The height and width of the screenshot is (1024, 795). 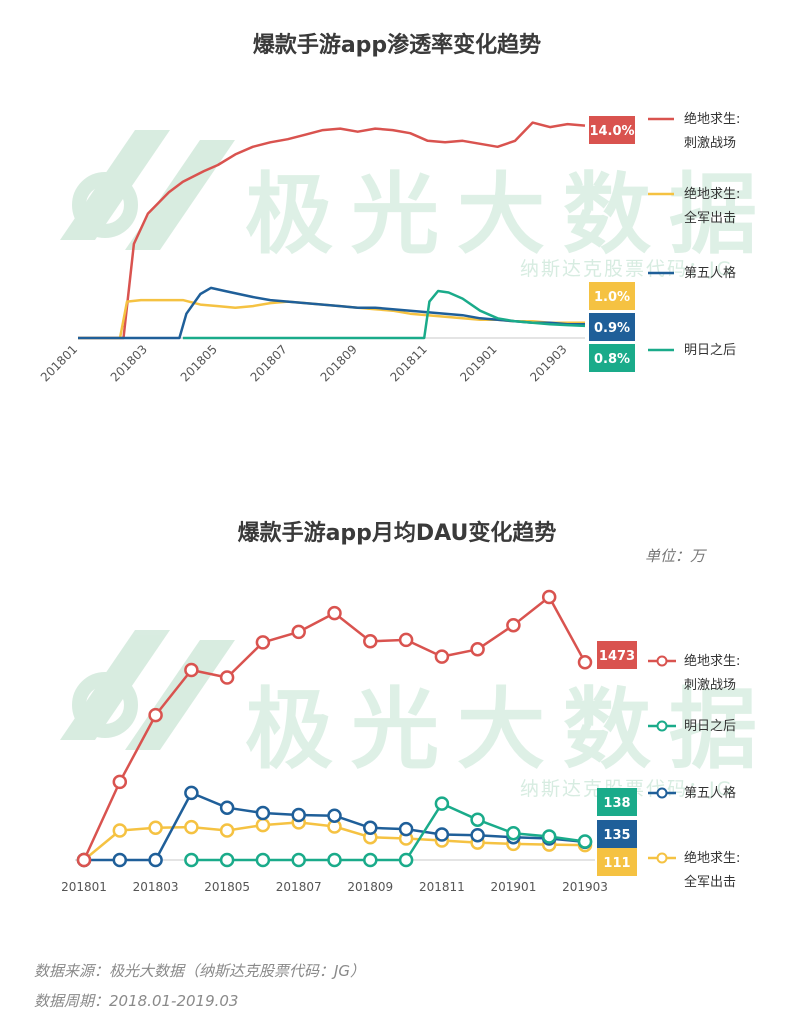 I want to click on chart-2-legend-item: 第五人格, so click(x=692, y=793).